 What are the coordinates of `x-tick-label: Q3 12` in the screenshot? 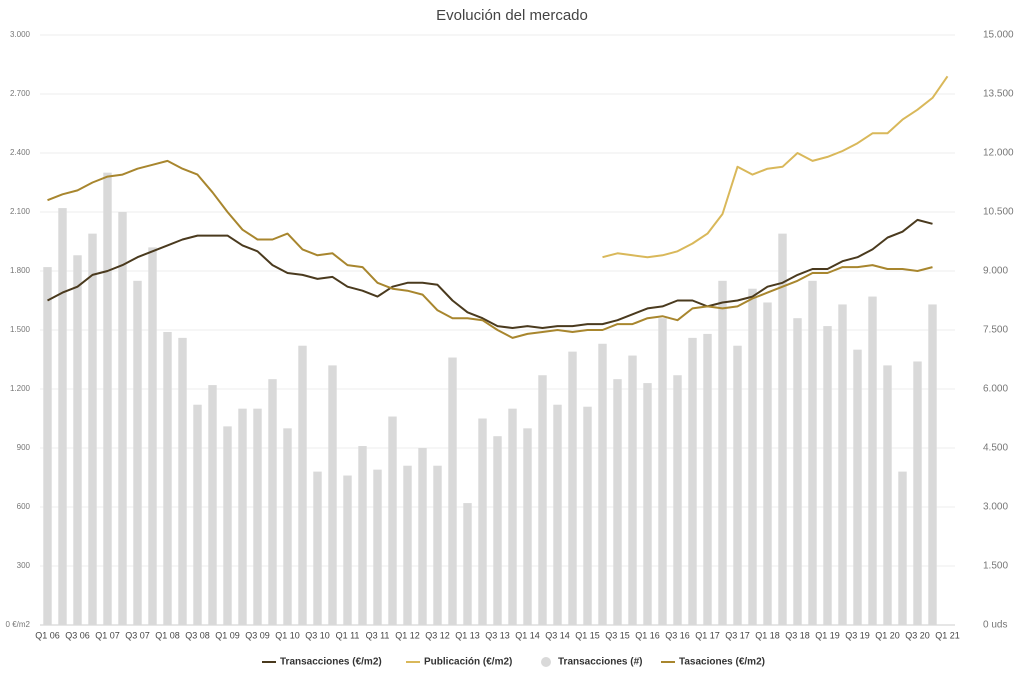 It's located at (437, 635).